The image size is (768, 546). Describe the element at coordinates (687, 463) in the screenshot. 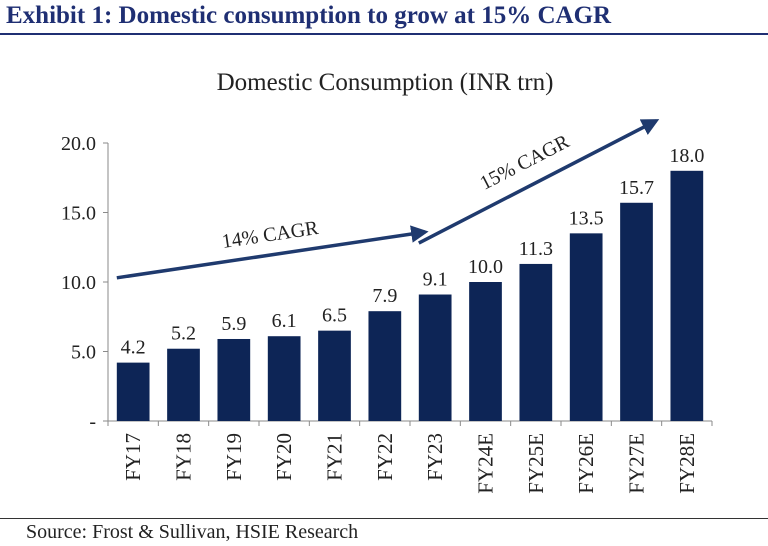

I see `x-category-label: FY28E` at that location.